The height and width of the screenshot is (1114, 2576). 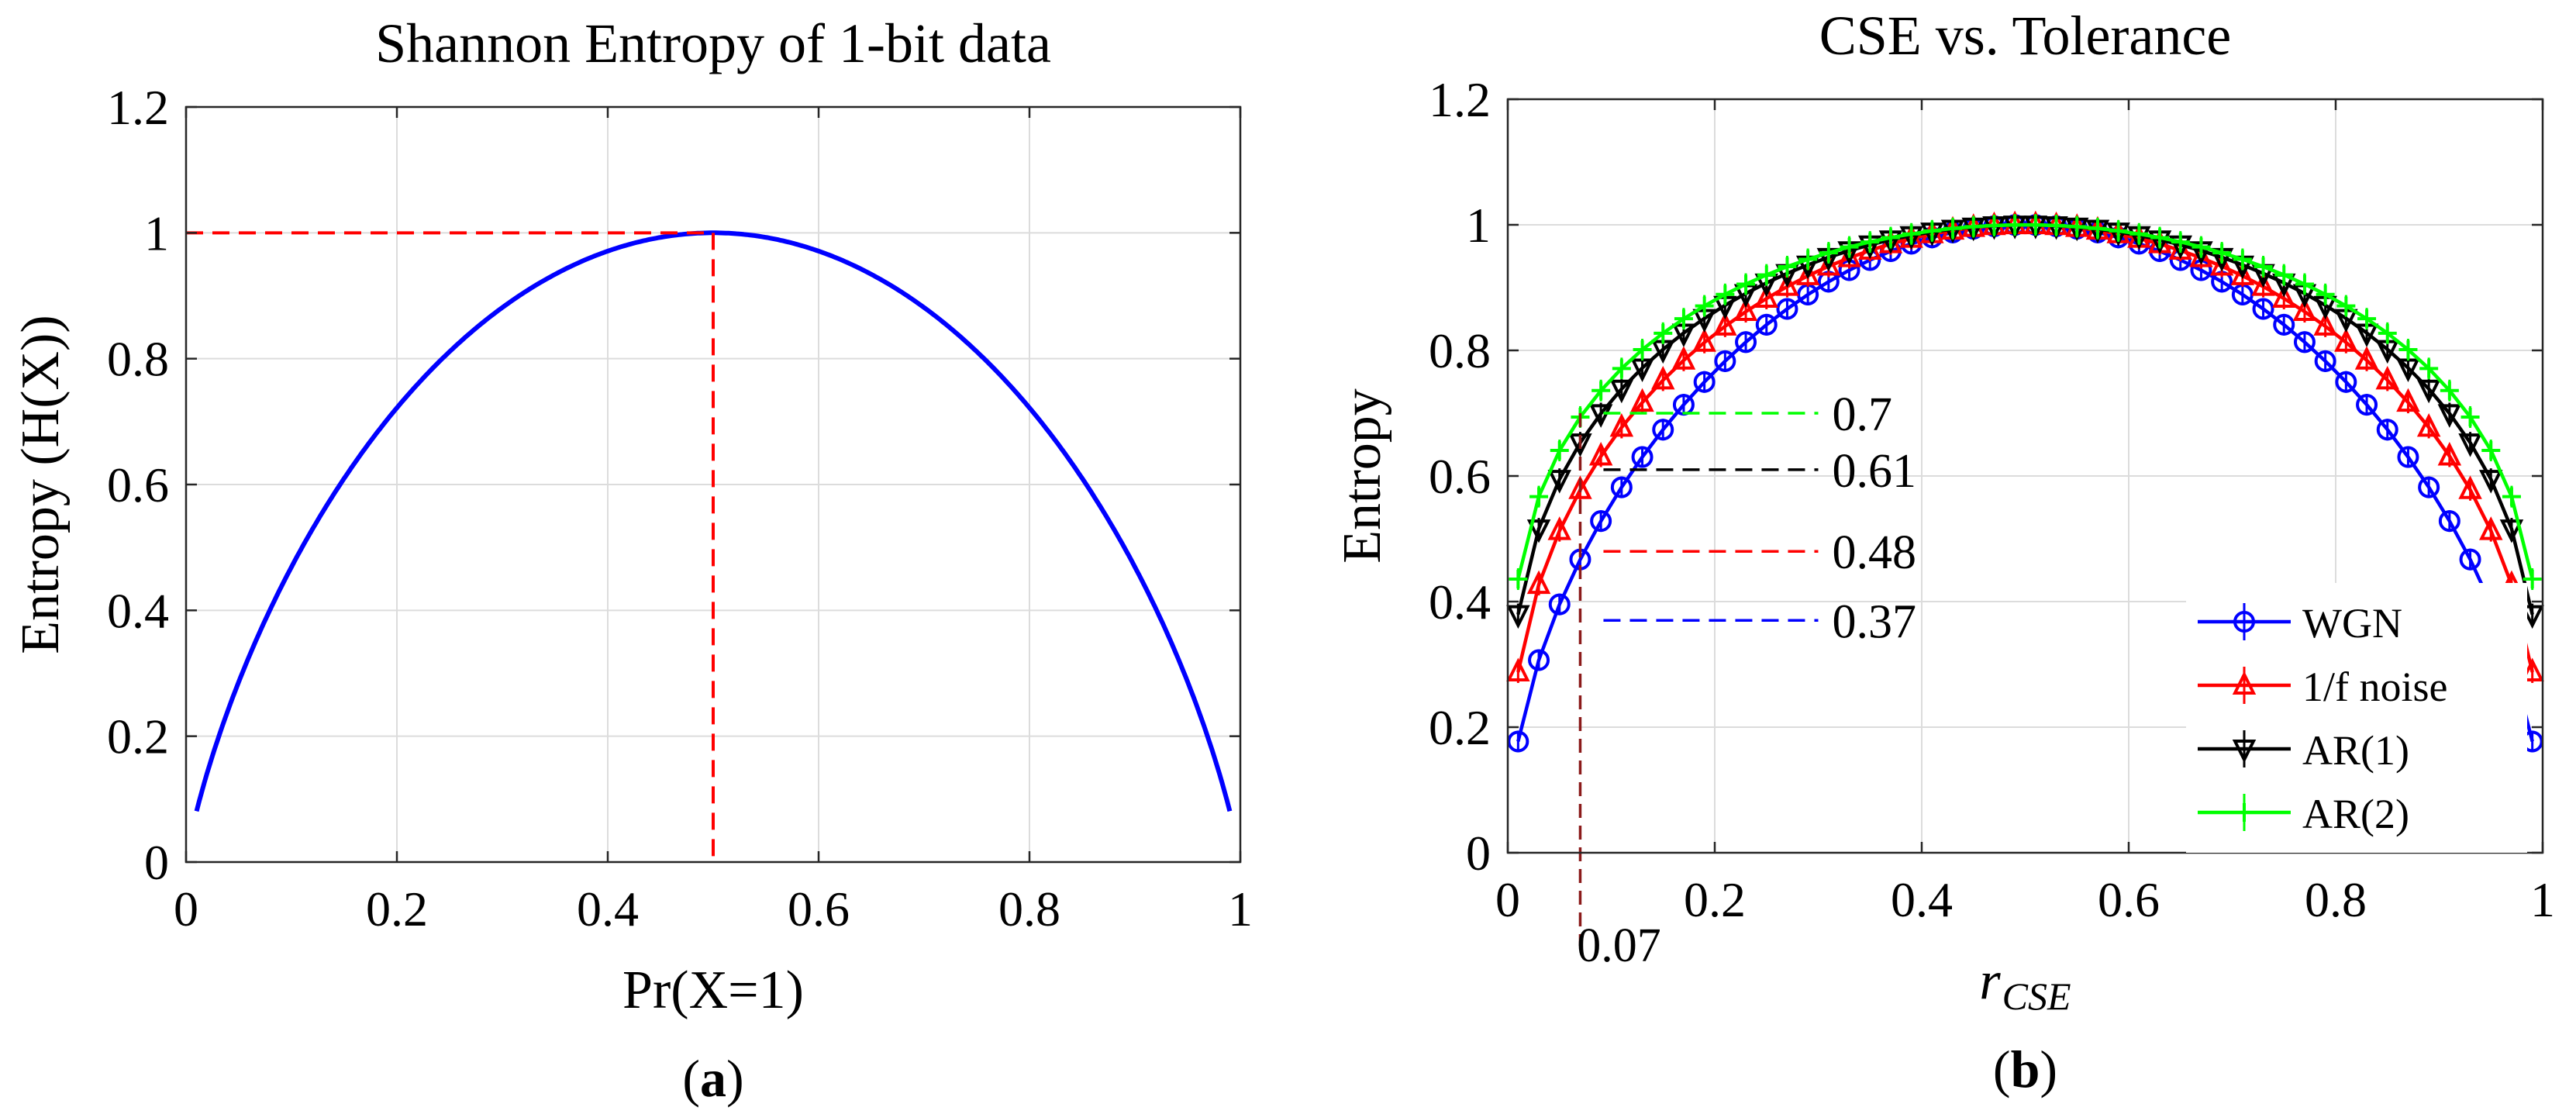 What do you see at coordinates (2352, 623) in the screenshot?
I see `panel-b-legend-label: WGN` at bounding box center [2352, 623].